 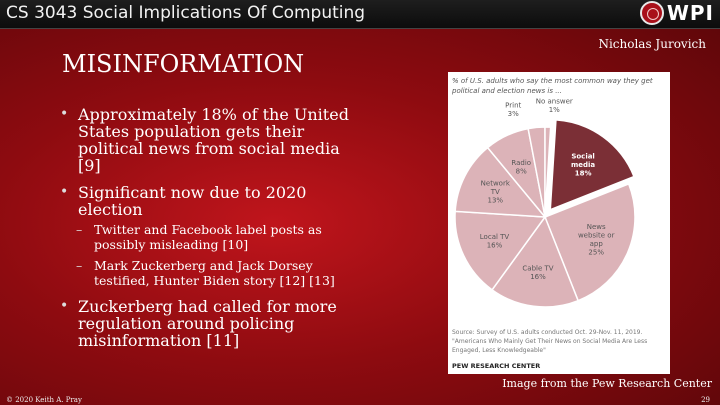 What do you see at coordinates (537, 273) in the screenshot?
I see `pie-label: Cable TV 16%` at bounding box center [537, 273].